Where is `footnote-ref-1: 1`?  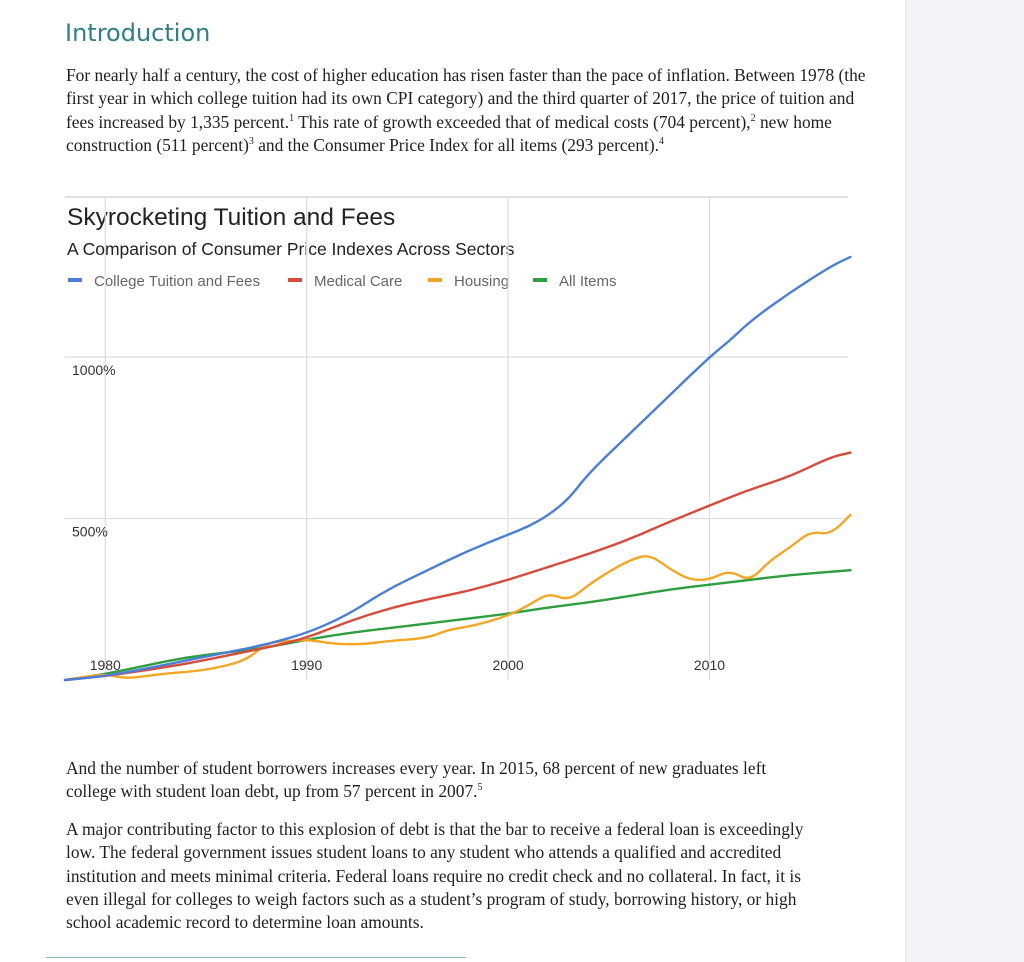 footnote-ref-1: 1 is located at coordinates (292, 118).